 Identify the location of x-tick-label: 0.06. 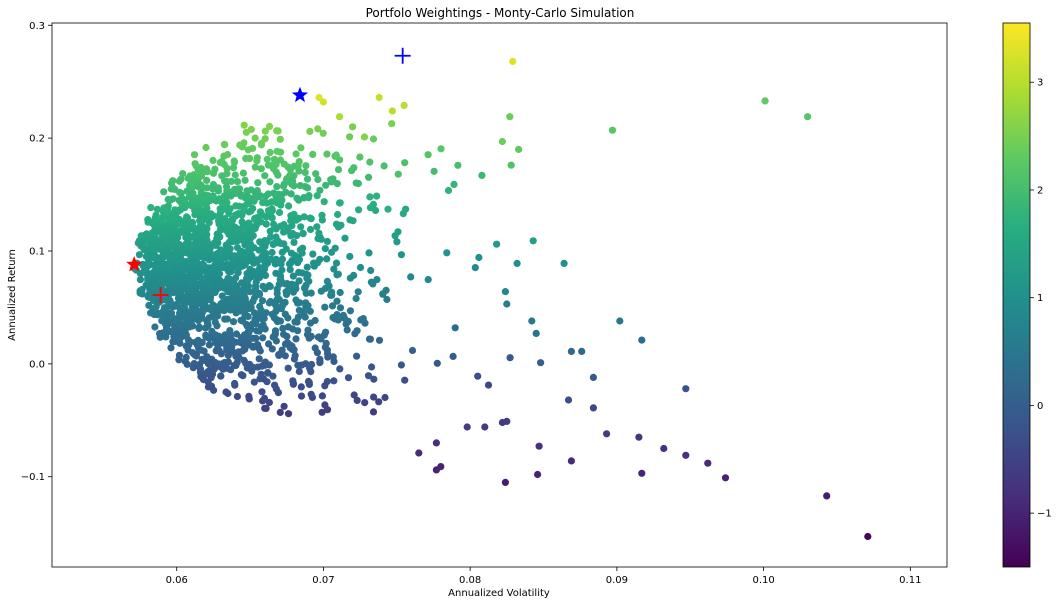
(177, 580).